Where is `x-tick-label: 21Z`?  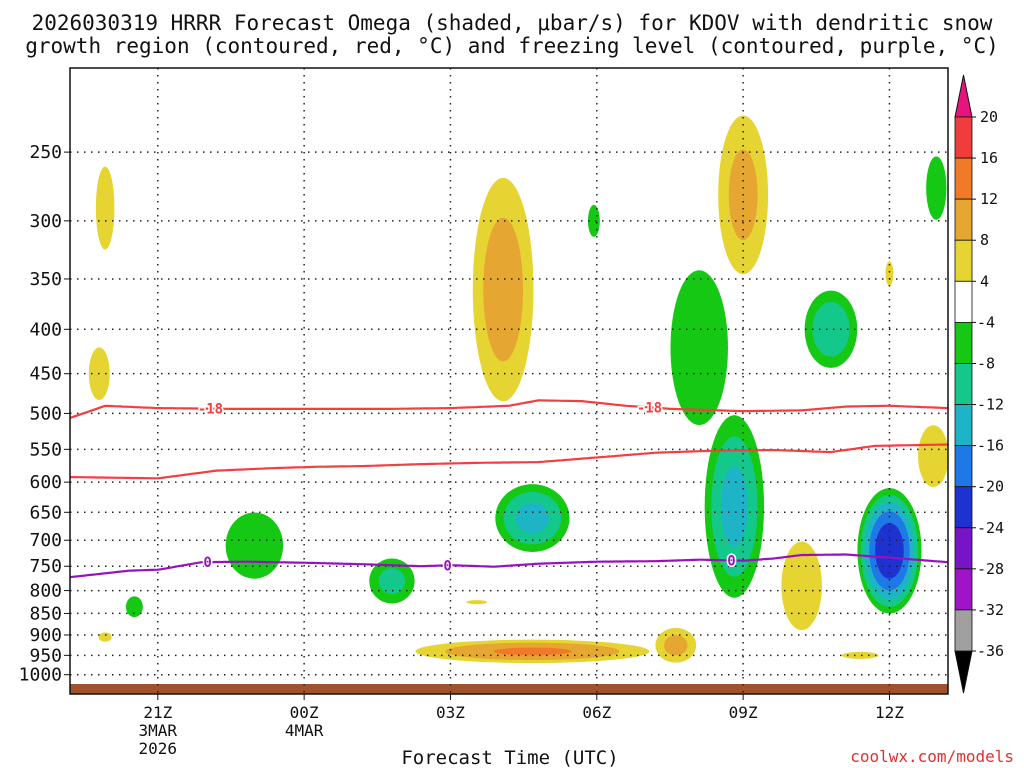 x-tick-label: 21Z is located at coordinates (157, 712).